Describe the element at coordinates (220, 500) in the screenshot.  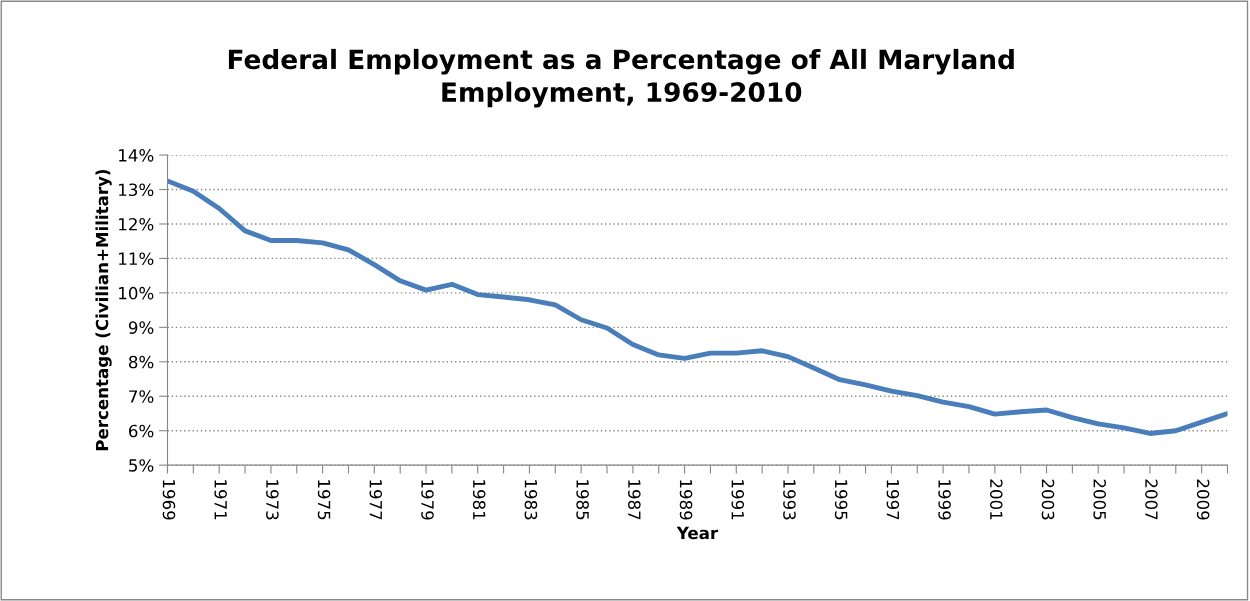
I see `x-tick-label: 1971` at that location.